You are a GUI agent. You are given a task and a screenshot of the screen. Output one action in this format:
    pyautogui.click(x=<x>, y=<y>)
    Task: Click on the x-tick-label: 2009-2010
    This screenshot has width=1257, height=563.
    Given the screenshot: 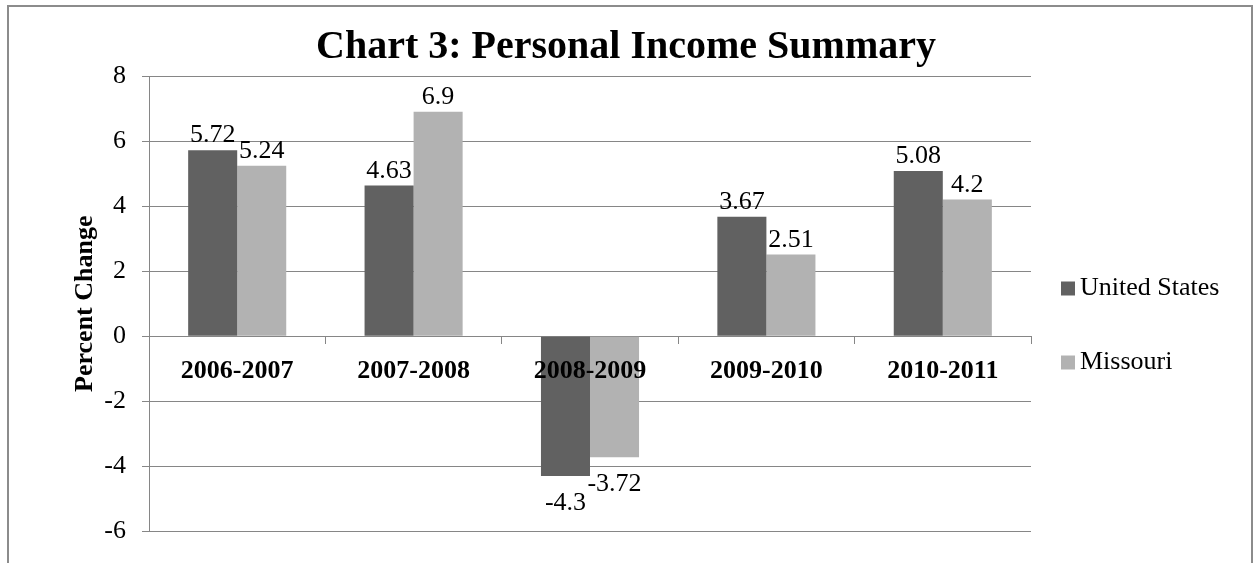 What is the action you would take?
    pyautogui.click(x=766, y=369)
    